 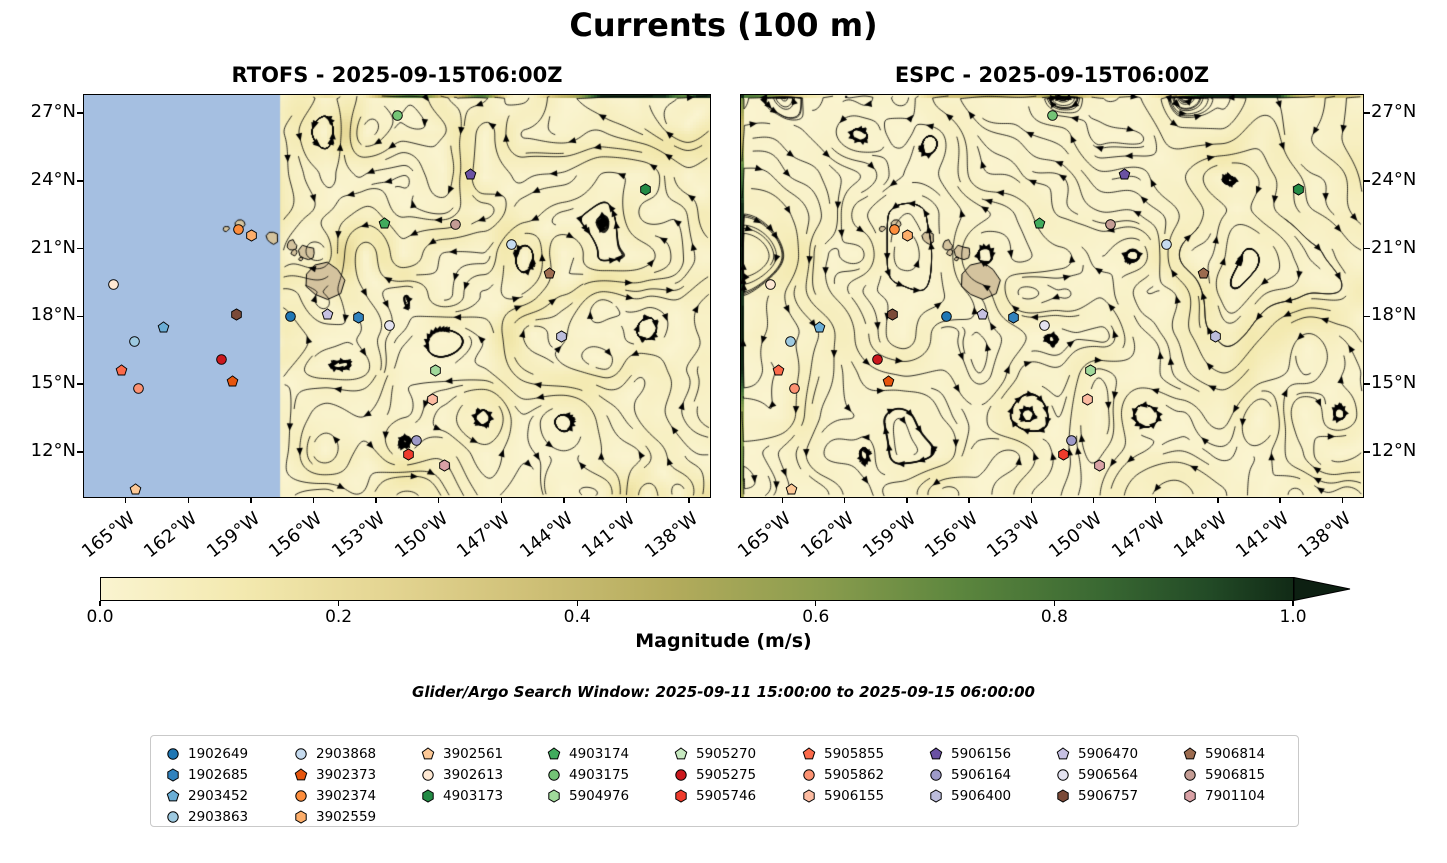 I want to click on legend-label: 5905746, so click(x=726, y=795).